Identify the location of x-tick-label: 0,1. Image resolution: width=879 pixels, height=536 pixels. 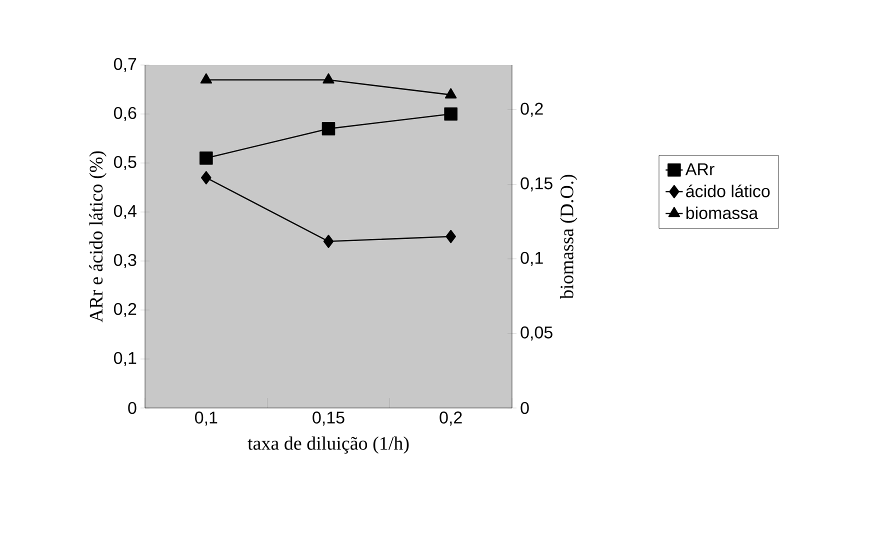
(206, 419).